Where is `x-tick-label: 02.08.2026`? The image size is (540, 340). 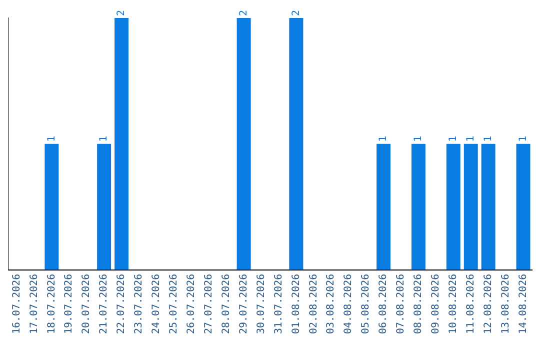 x-tick-label: 02.08.2026 is located at coordinates (314, 304).